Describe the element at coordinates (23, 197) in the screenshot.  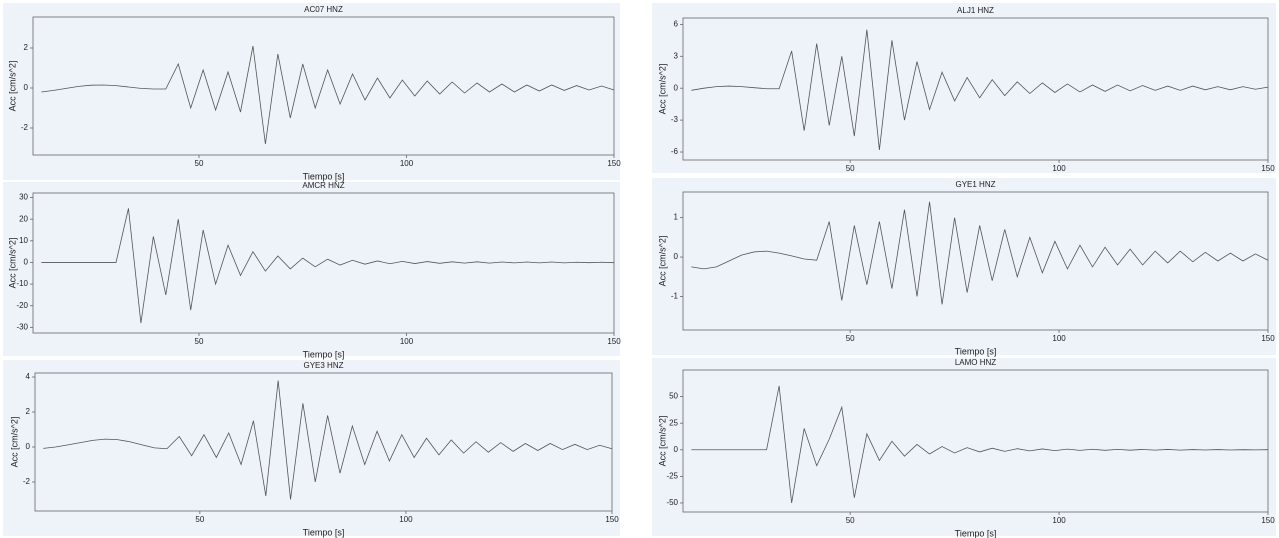
I see `y-tick-label: 30` at that location.